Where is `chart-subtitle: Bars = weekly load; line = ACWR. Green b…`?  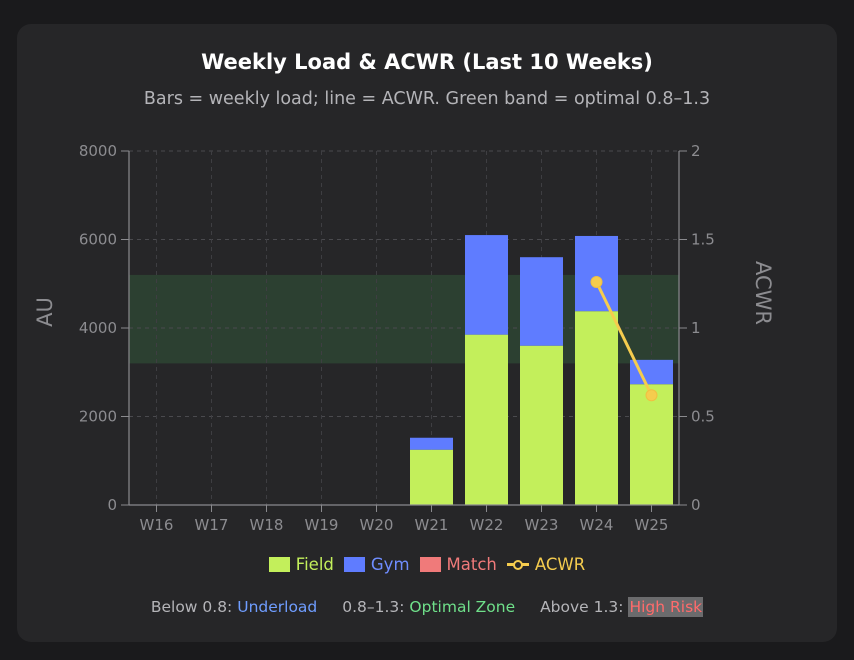 chart-subtitle: Bars = weekly load; line = ACWR. Green b… is located at coordinates (427, 99).